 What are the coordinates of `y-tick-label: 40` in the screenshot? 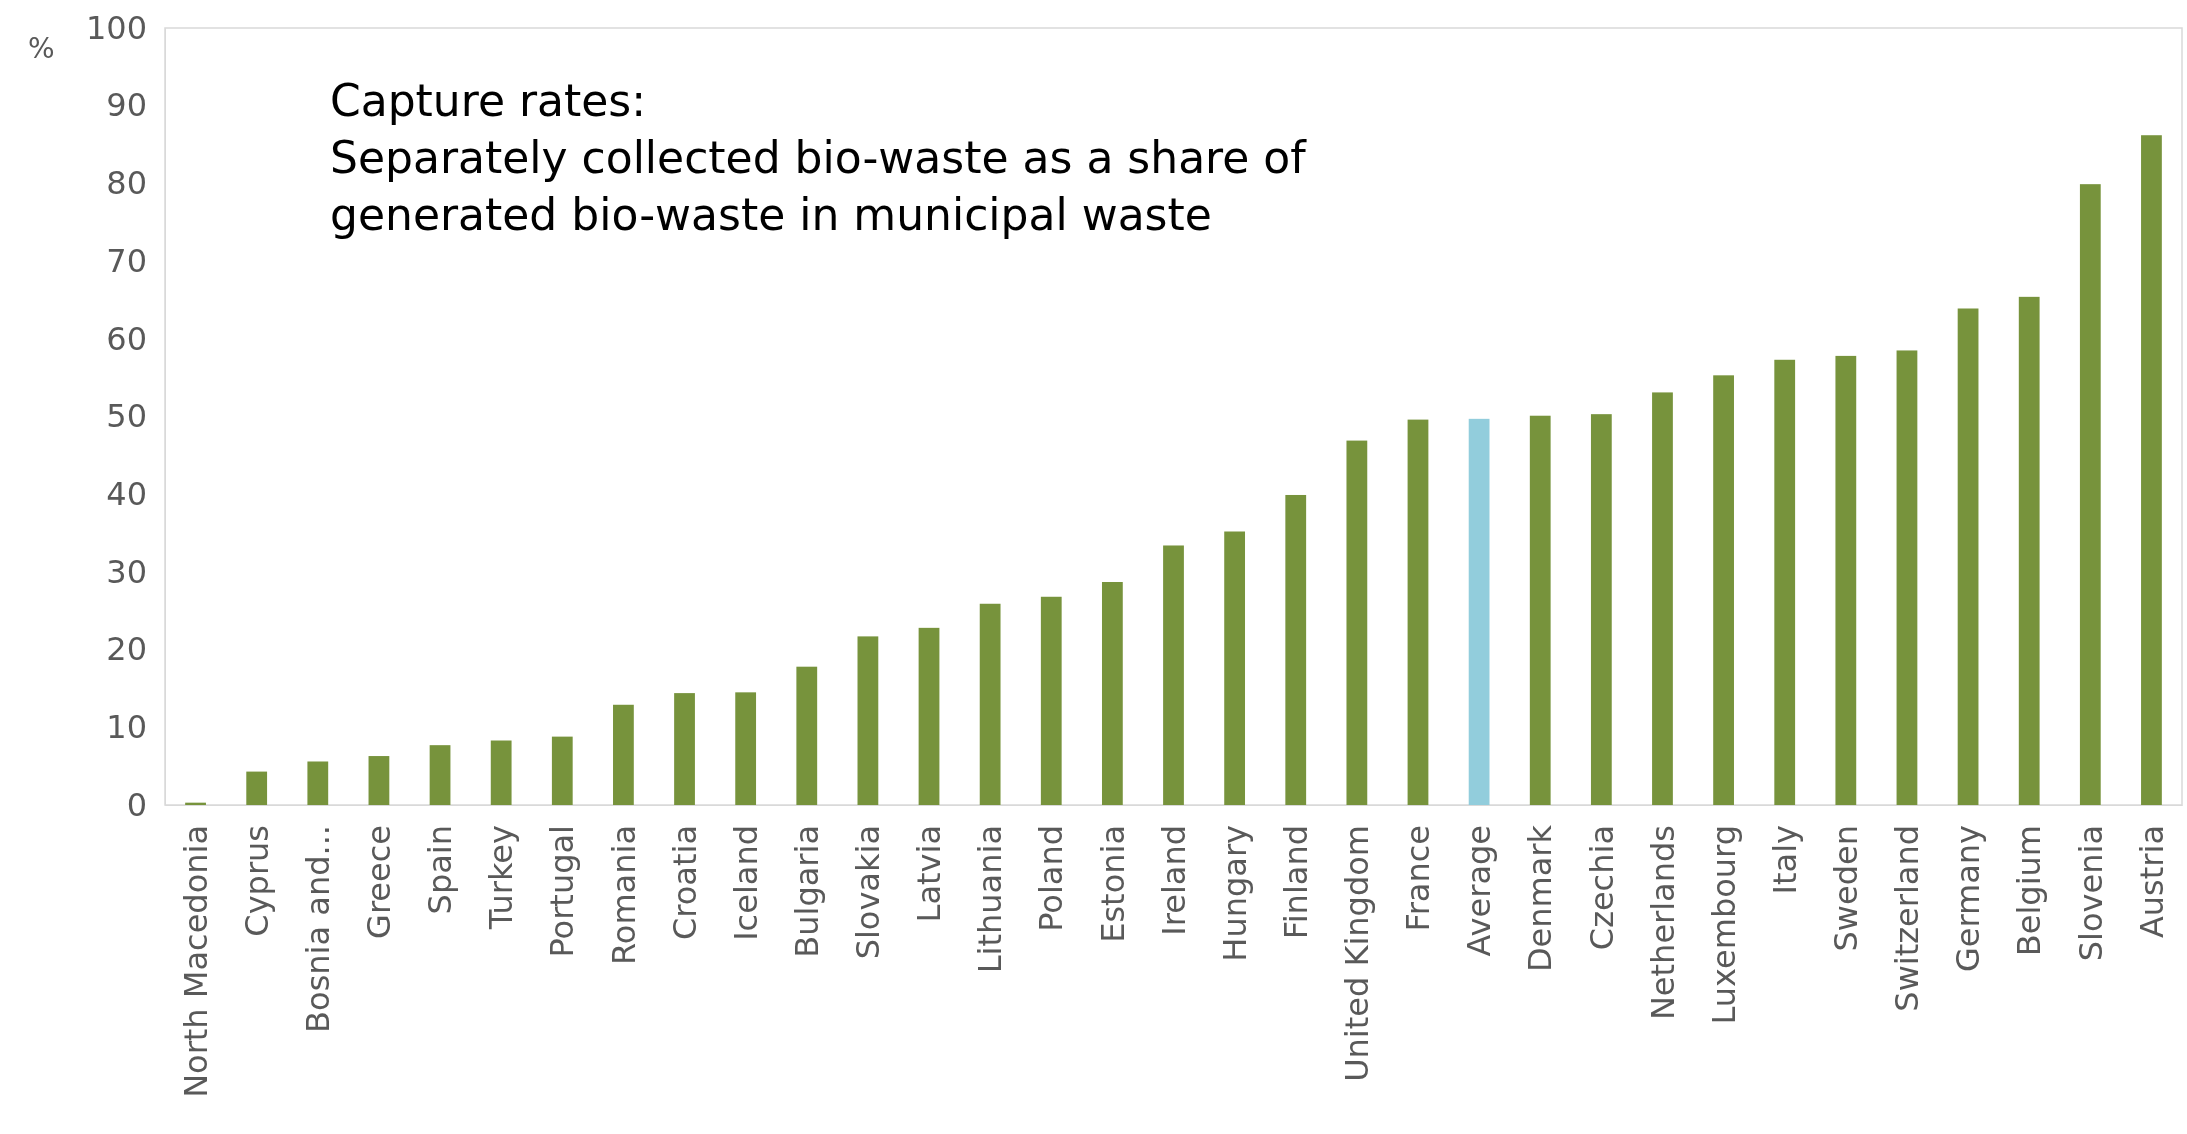 It's located at (126, 493).